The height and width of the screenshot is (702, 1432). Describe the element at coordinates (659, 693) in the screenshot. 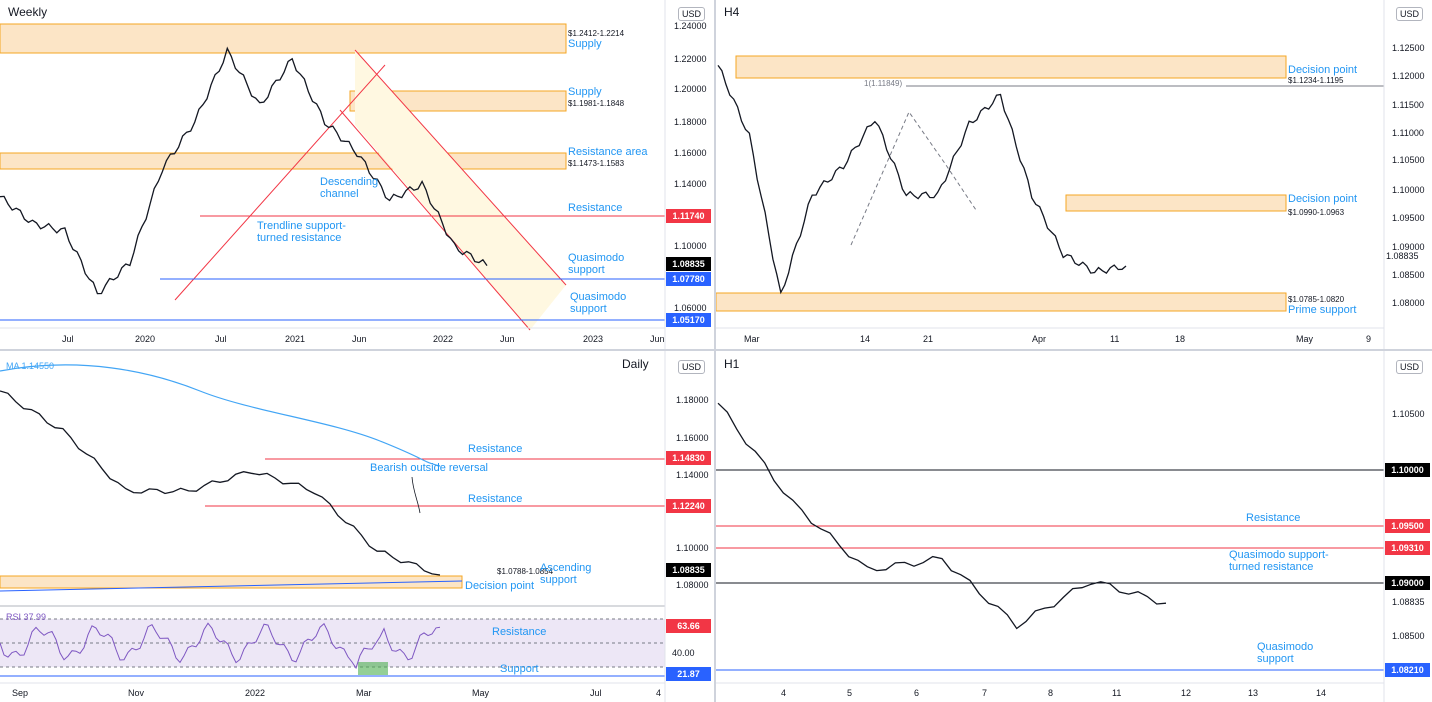

I see `daily-date-tick-6: 4` at that location.